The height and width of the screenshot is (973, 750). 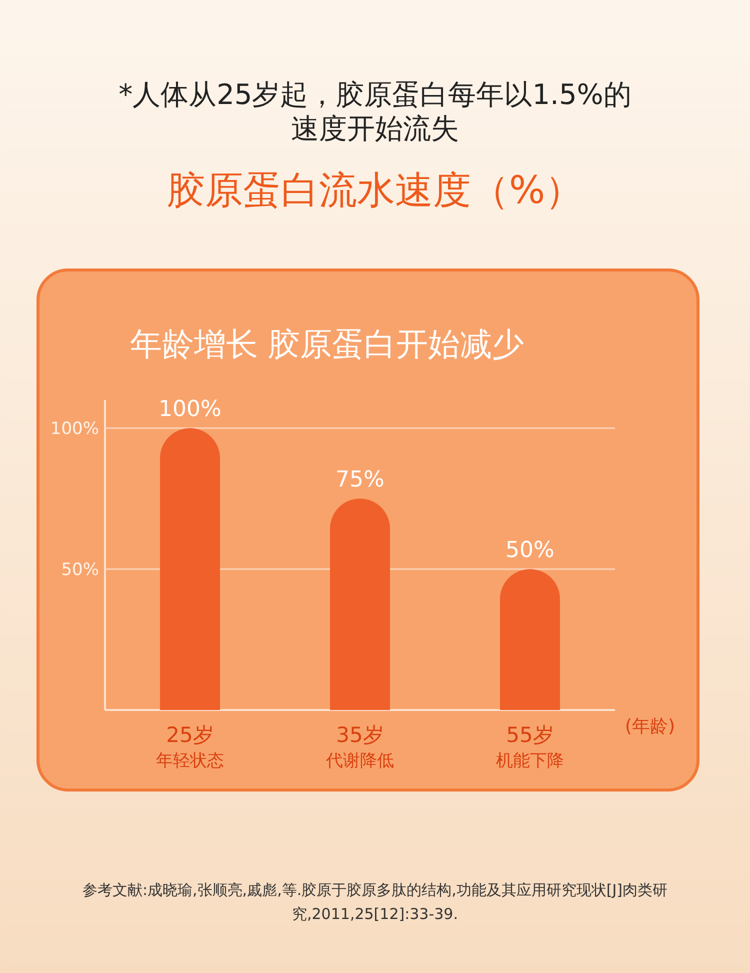 What do you see at coordinates (190, 409) in the screenshot?
I see `data-label: 100%` at bounding box center [190, 409].